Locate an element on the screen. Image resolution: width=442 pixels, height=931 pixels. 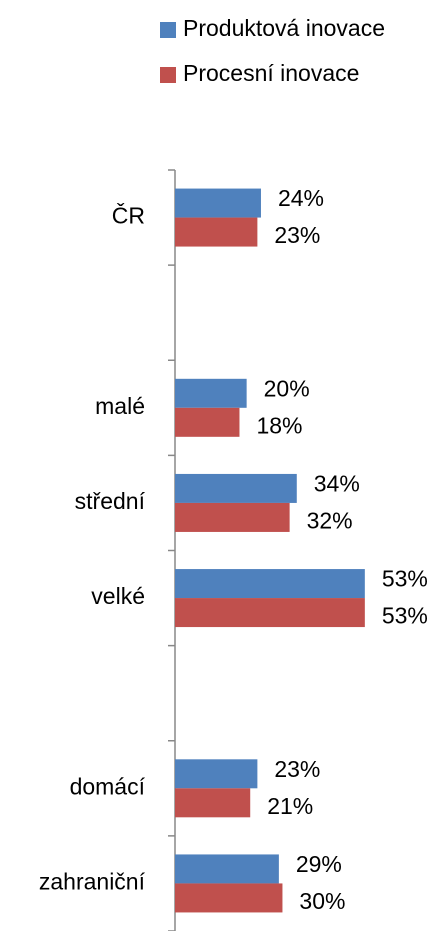
data-label: 29% is located at coordinates (319, 864).